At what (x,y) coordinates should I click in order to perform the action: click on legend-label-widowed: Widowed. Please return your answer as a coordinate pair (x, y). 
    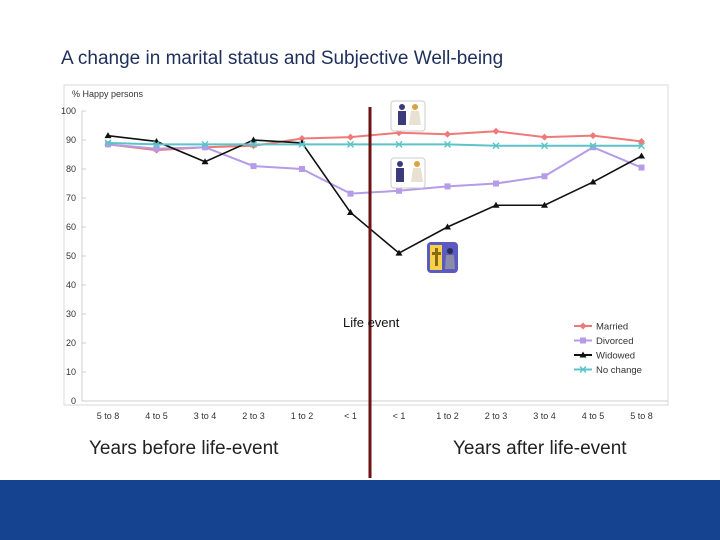
    Looking at the image, I should click on (615, 356).